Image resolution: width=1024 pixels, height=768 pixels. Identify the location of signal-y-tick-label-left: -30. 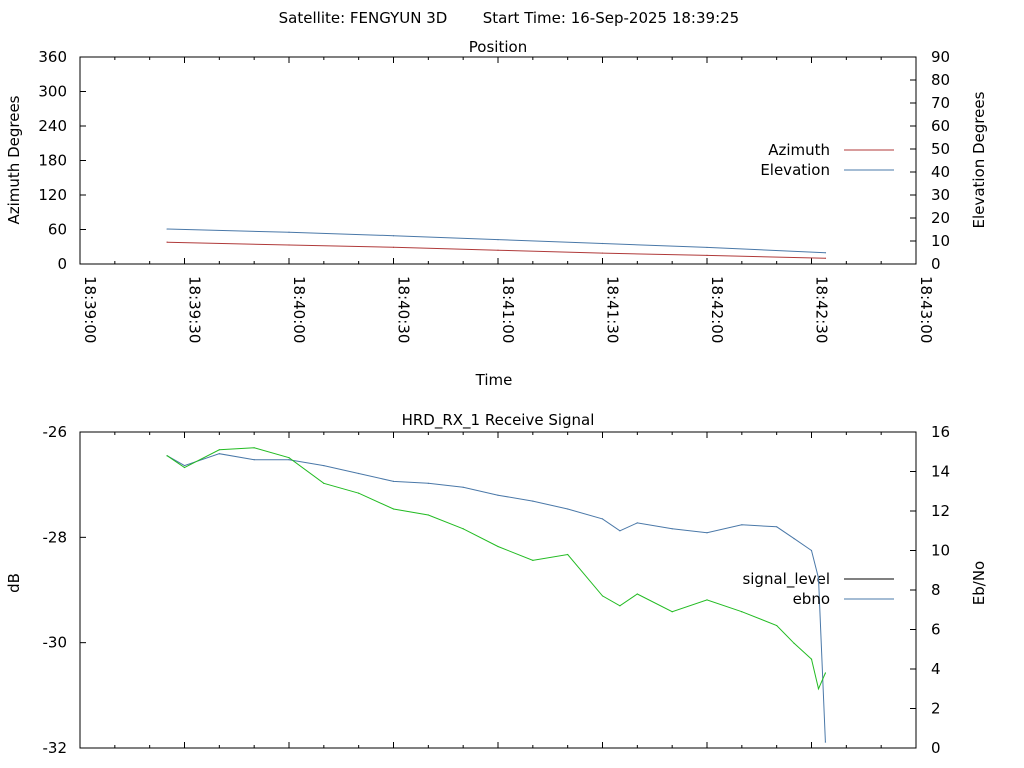
(55, 643).